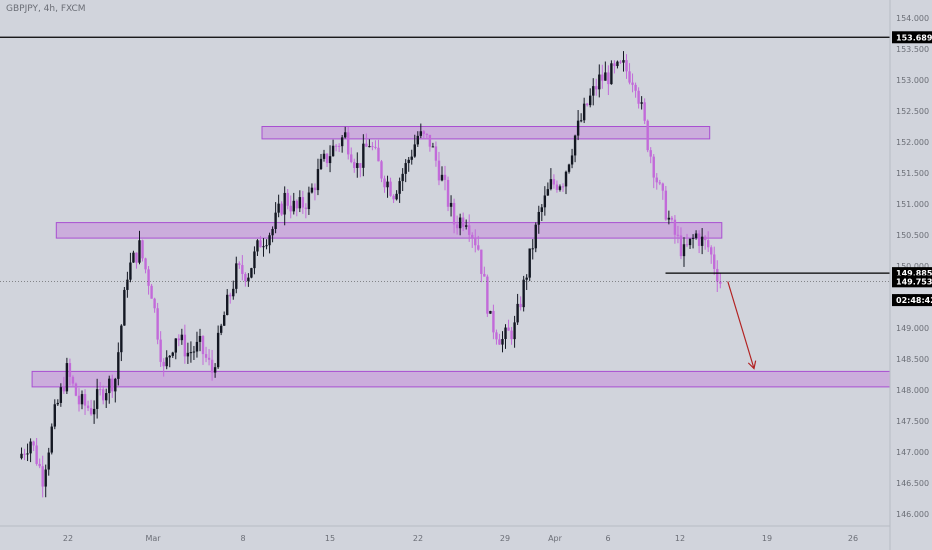 The height and width of the screenshot is (550, 932). I want to click on svg-text: 153.689, so click(914, 37).